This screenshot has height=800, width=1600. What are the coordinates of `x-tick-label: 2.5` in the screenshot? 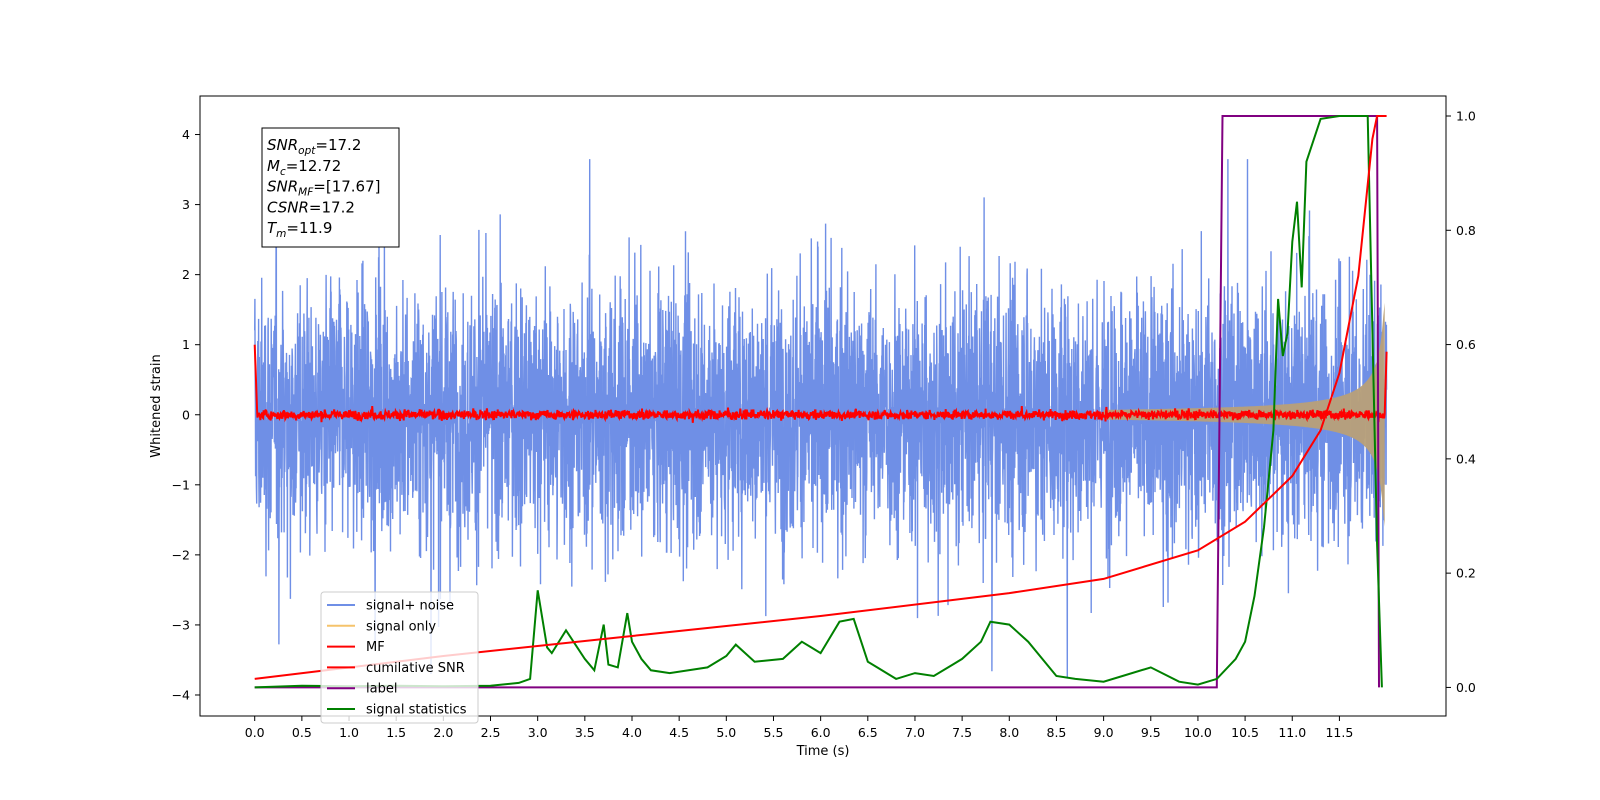 It's located at (491, 732).